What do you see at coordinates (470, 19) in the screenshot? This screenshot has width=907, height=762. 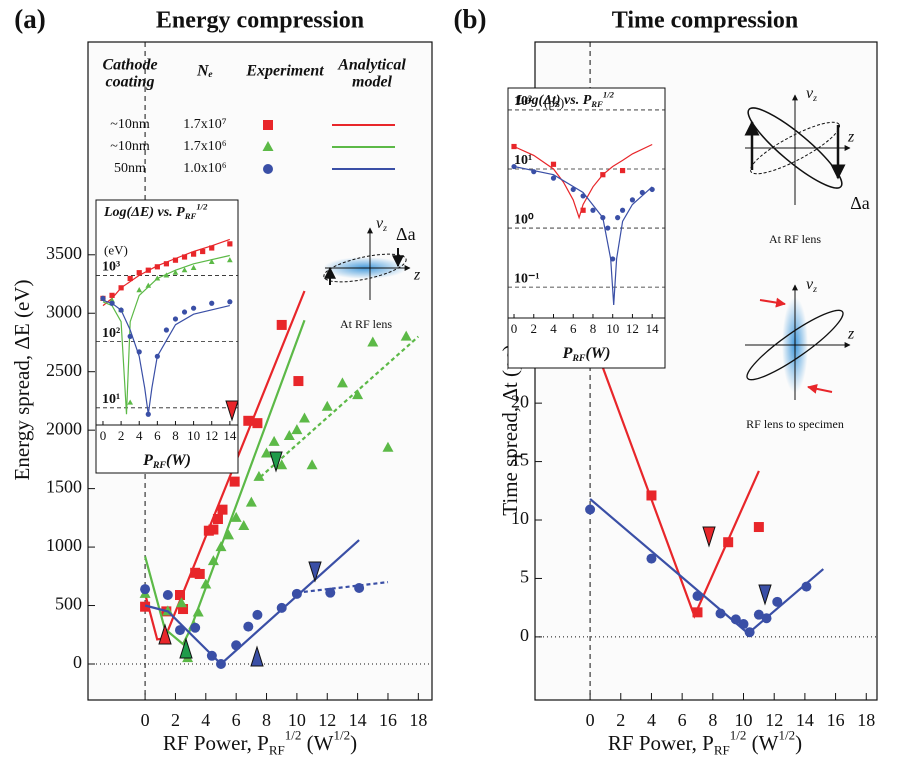 I see `panel-label: (b)` at bounding box center [470, 19].